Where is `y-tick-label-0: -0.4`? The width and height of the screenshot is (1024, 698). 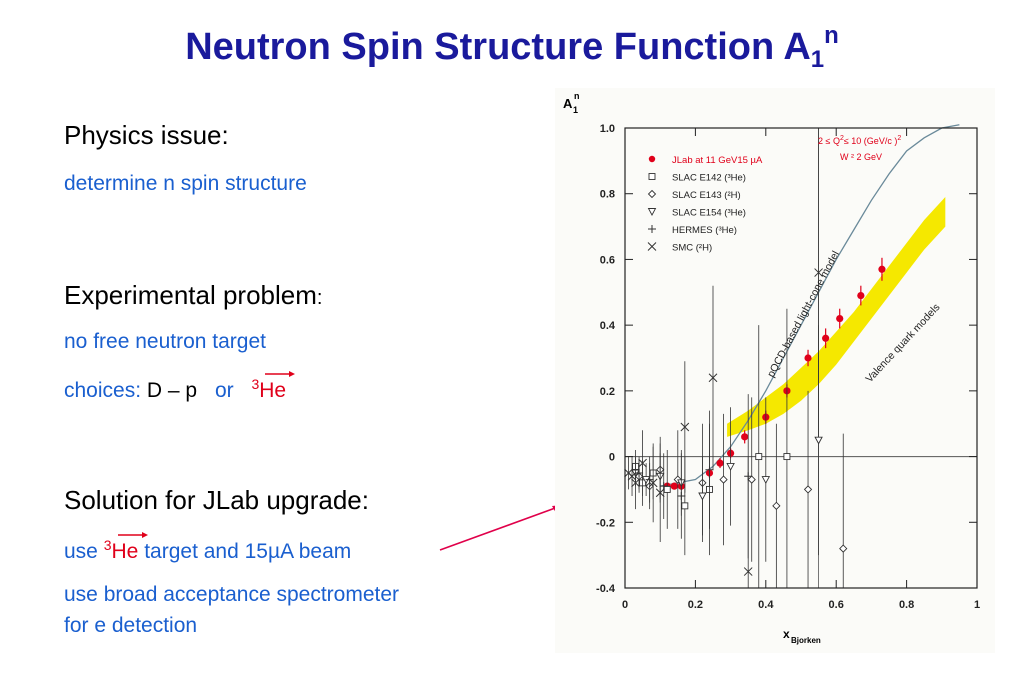
y-tick-label-0: -0.4 is located at coordinates (606, 589).